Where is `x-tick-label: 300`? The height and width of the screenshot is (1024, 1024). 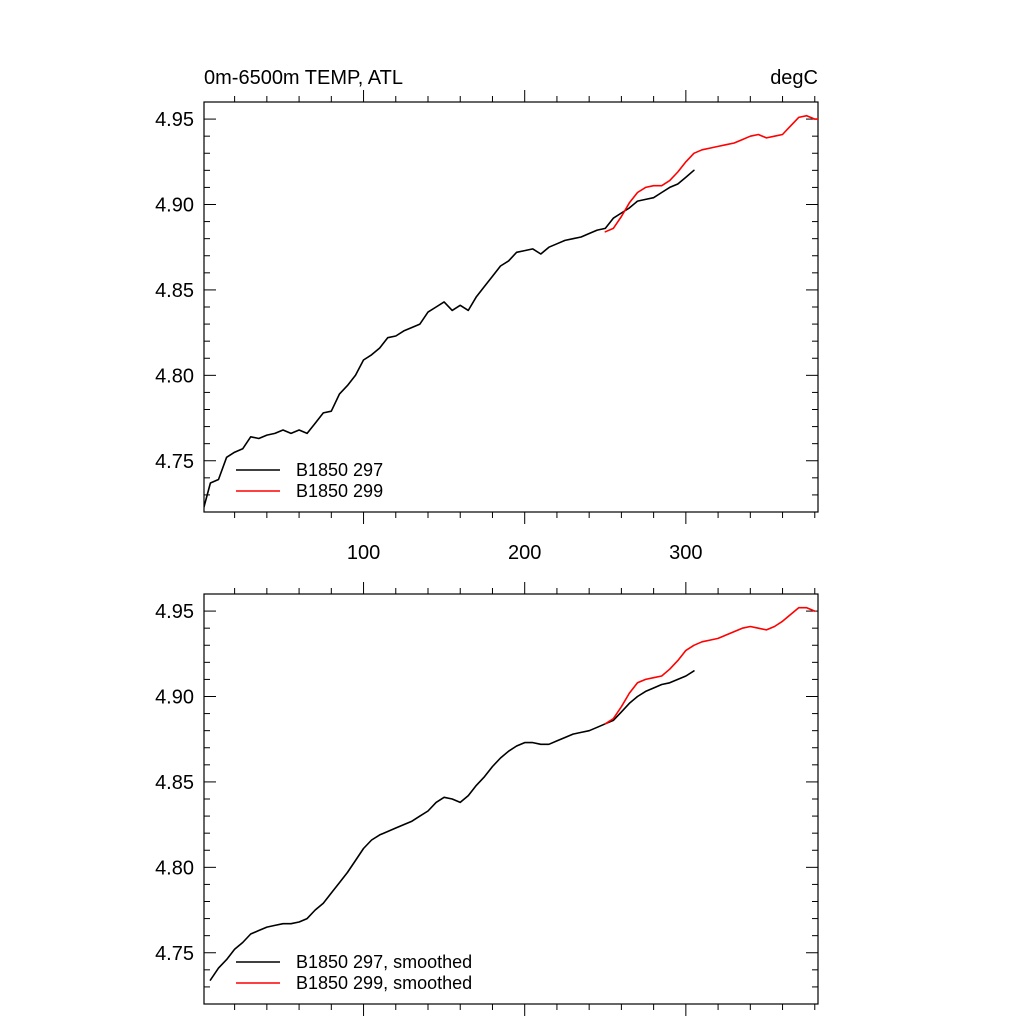 x-tick-label: 300 is located at coordinates (685, 553).